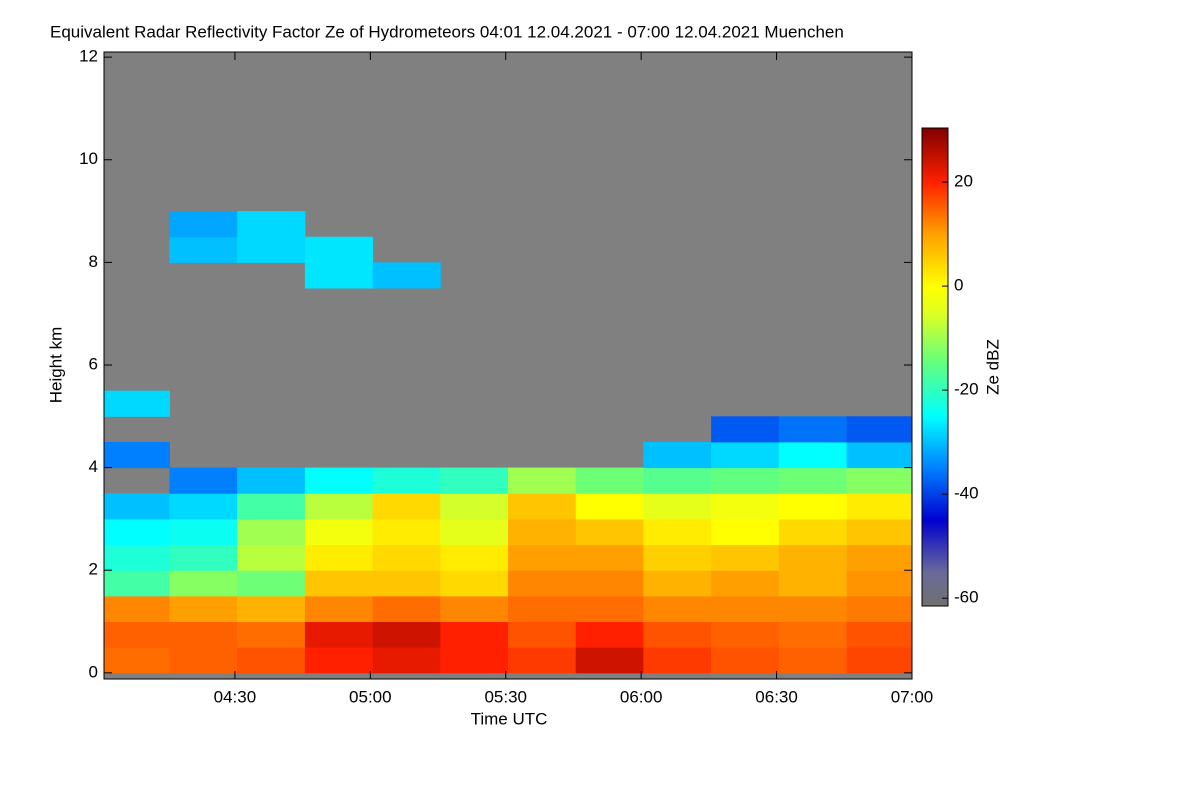 The image size is (1200, 800). Describe the element at coordinates (966, 389) in the screenshot. I see `colorbar-tick-label: -20` at that location.